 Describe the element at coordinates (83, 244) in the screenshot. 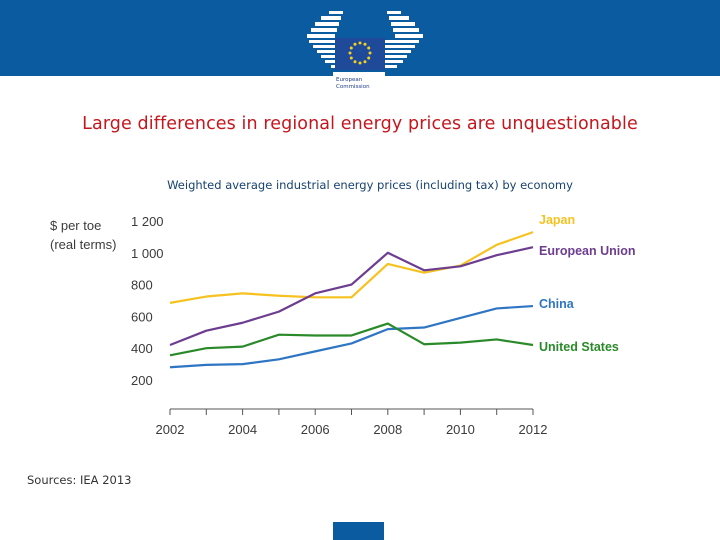

I see `y-axis-label-line2: (real terms)` at that location.